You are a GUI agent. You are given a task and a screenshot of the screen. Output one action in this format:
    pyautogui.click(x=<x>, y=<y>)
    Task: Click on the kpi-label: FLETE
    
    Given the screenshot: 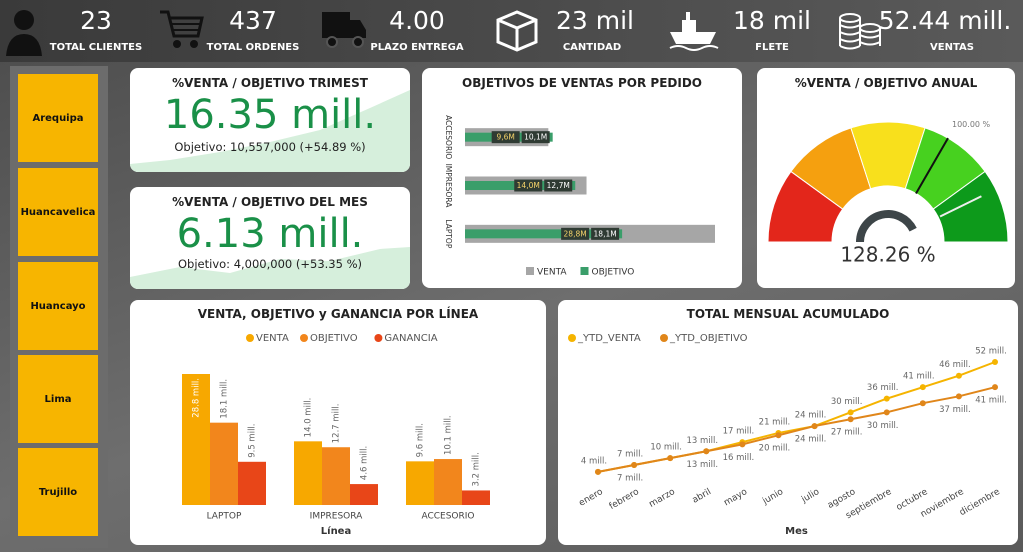 What is the action you would take?
    pyautogui.click(x=772, y=47)
    